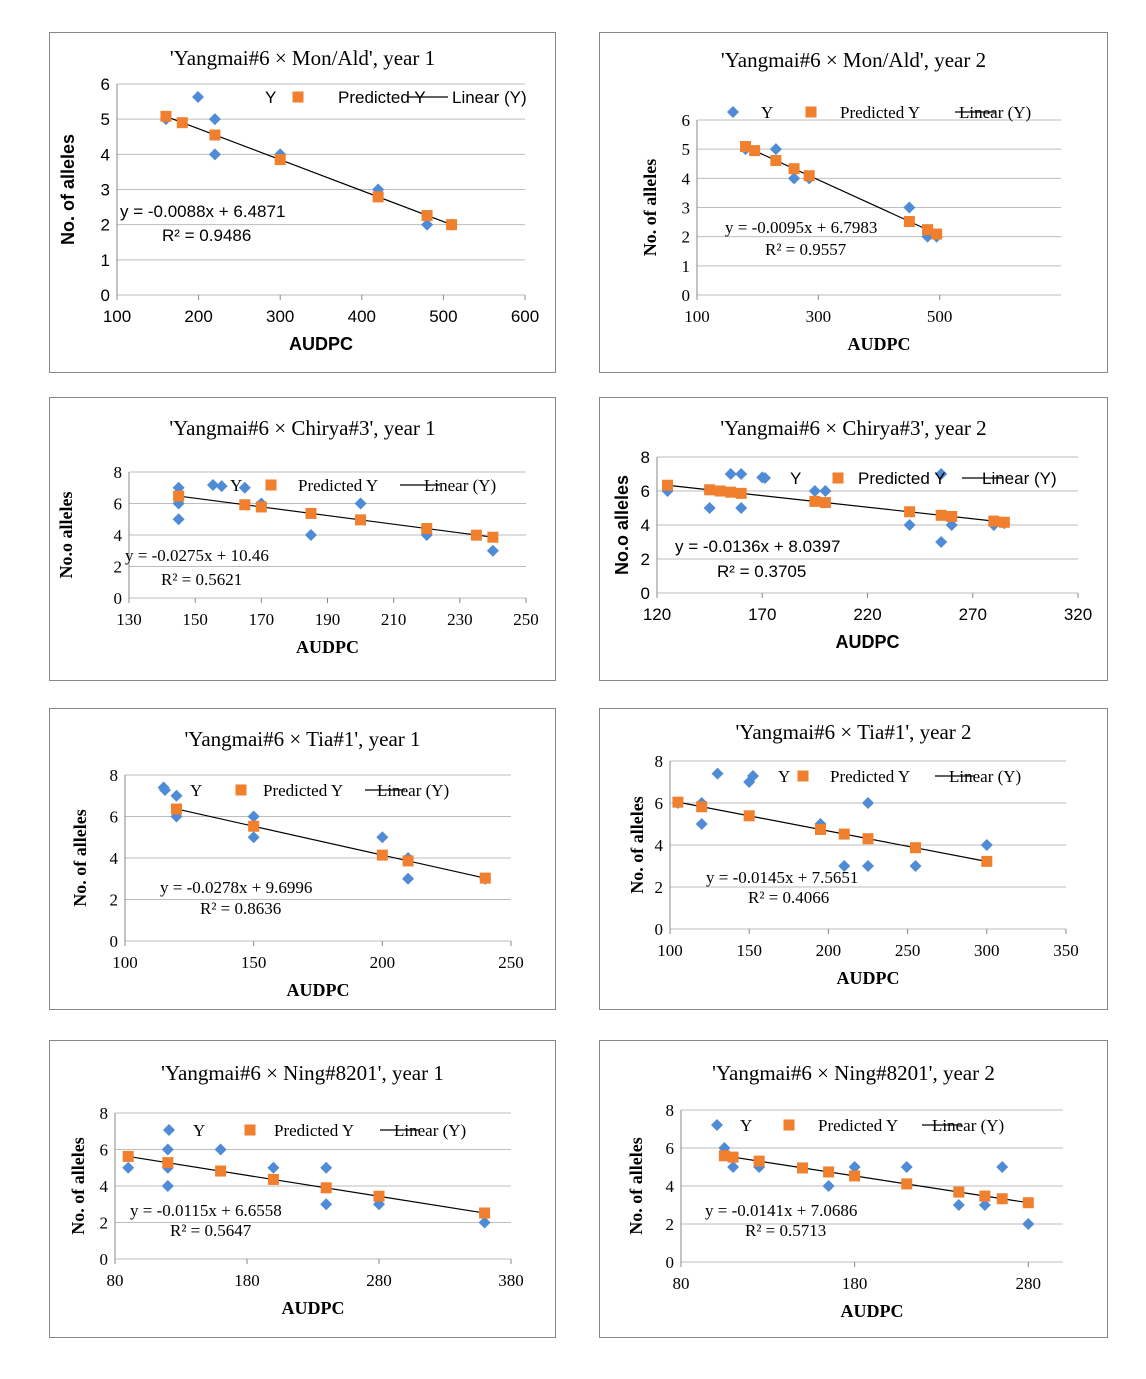 The width and height of the screenshot is (1146, 1379). I want to click on x-axis-title: AUDPC, so click(321, 344).